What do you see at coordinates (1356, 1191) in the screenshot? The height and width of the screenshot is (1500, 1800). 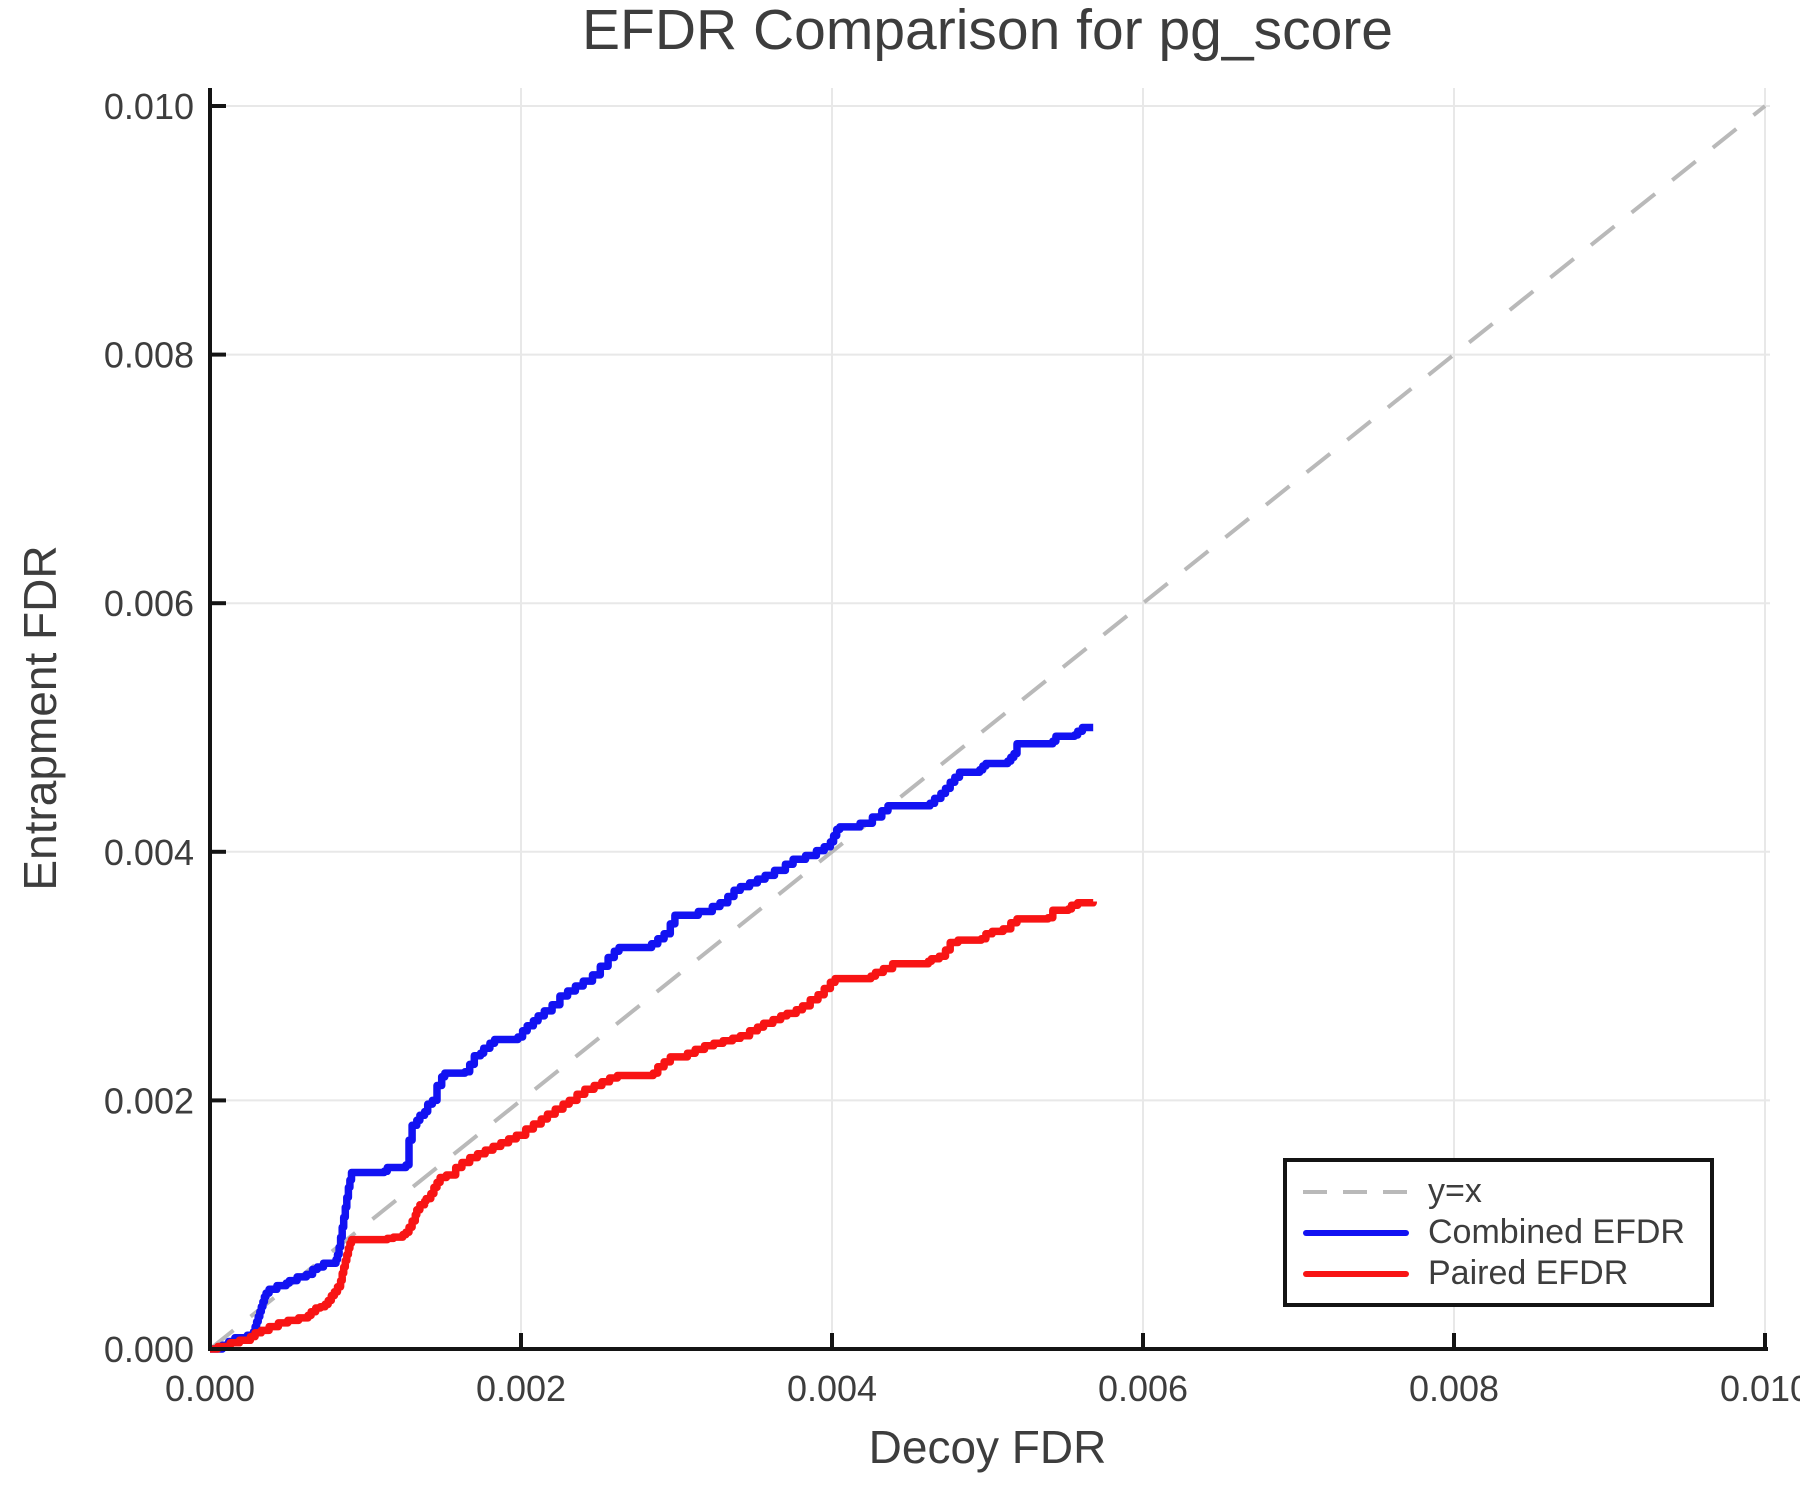 I see `identity-line-swatch` at bounding box center [1356, 1191].